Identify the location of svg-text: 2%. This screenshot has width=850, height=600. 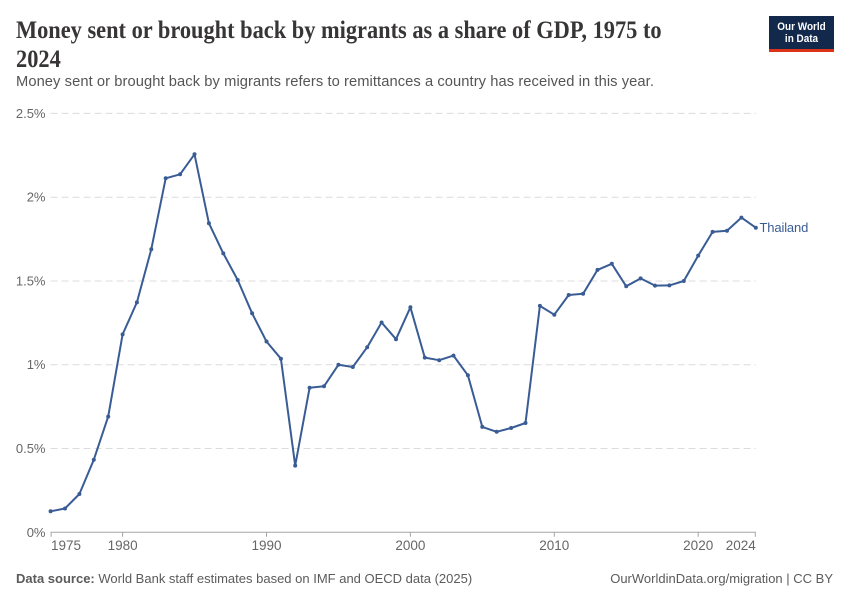
(36, 197).